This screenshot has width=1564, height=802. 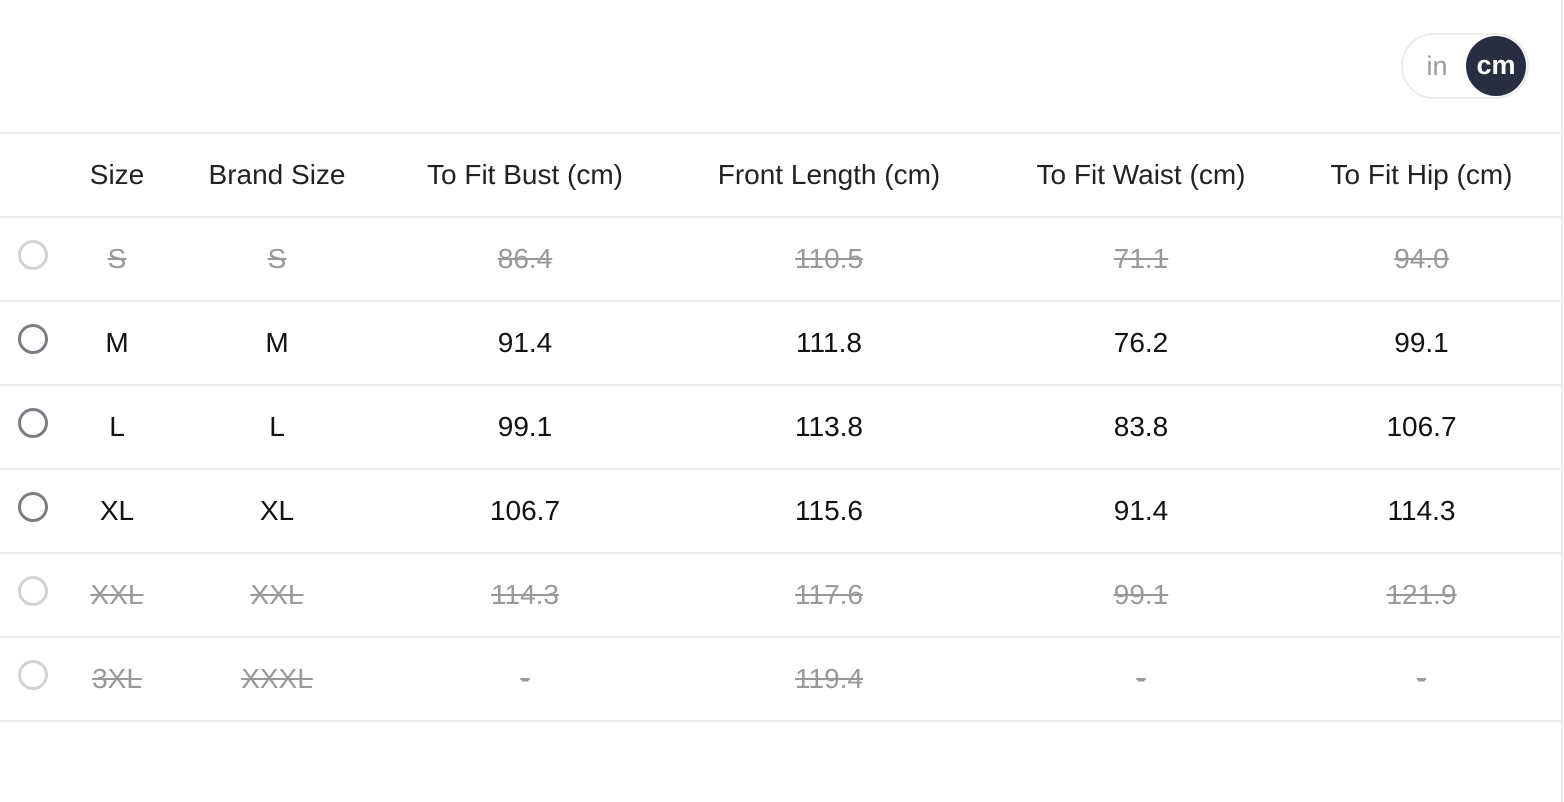 What do you see at coordinates (829, 174) in the screenshot?
I see `header-front-length: Front Length (cm)` at bounding box center [829, 174].